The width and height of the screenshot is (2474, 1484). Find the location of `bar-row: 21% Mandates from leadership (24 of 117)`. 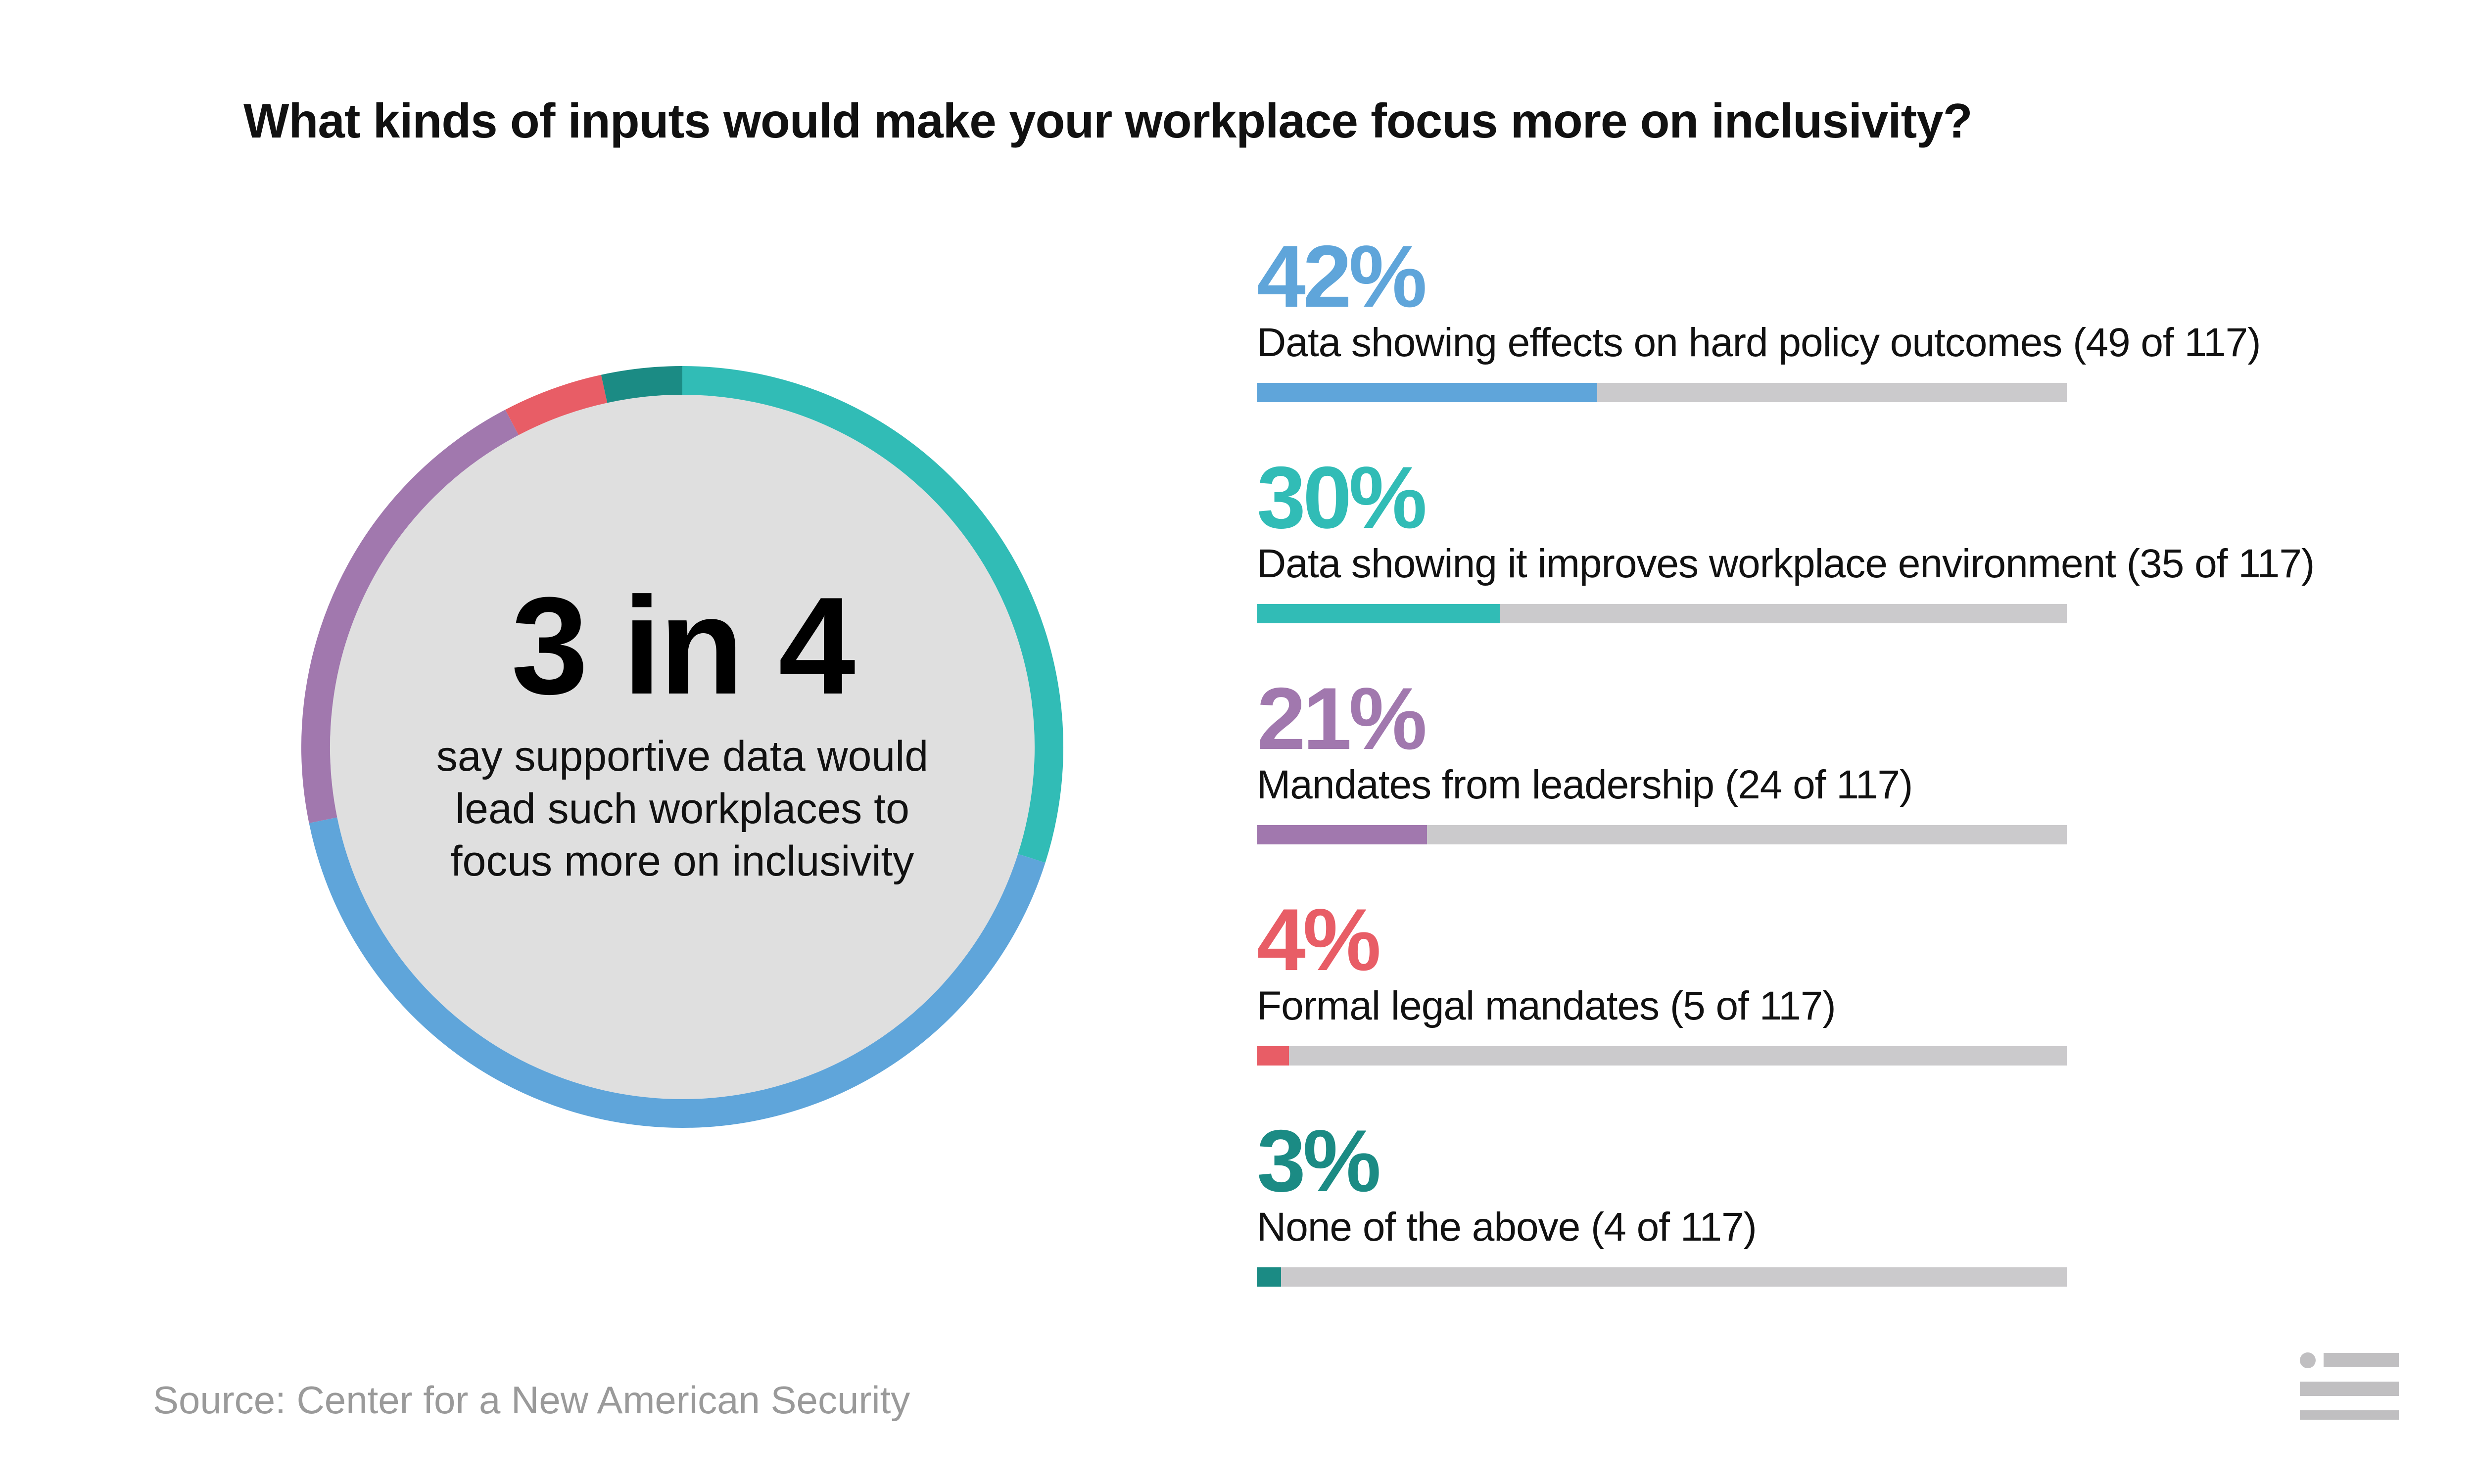

bar-row: 21% Mandates from leadership (24 of 117) is located at coordinates (1851, 759).